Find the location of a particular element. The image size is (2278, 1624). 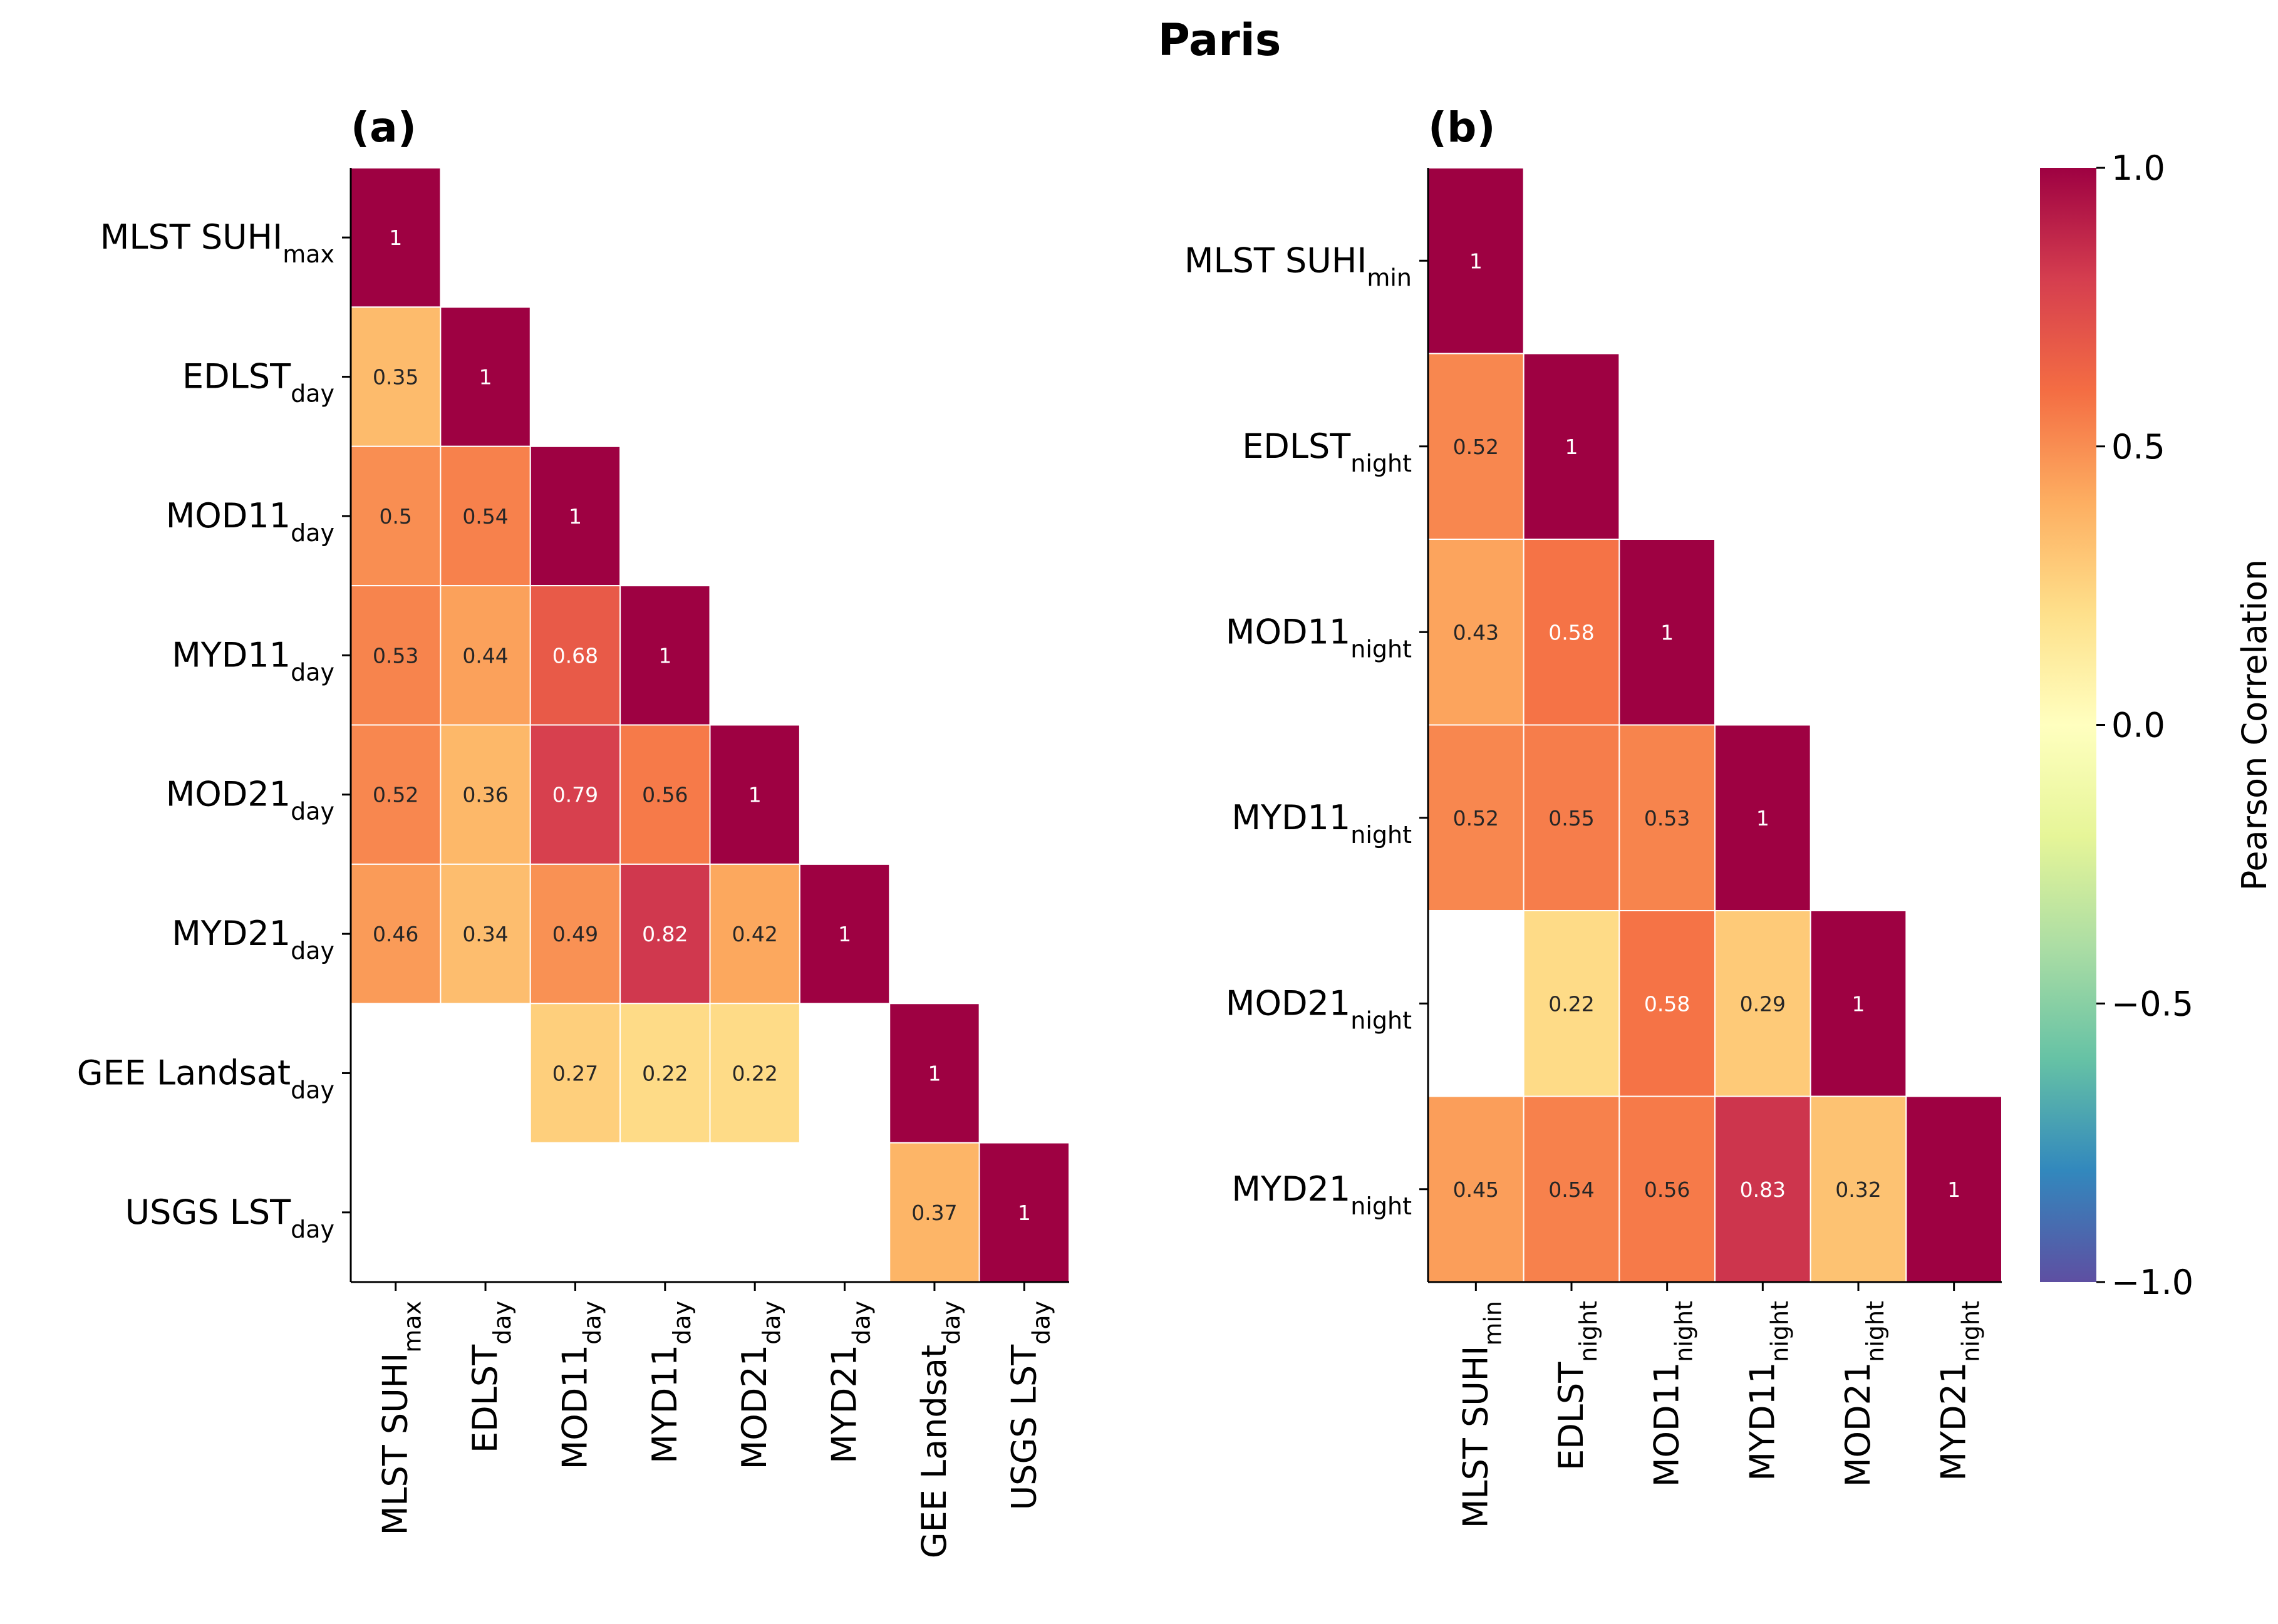

x-tick-label: MOD11day is located at coordinates (580, 1385).